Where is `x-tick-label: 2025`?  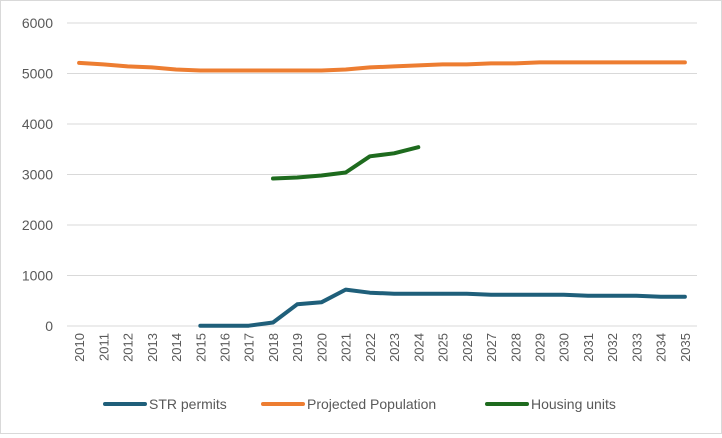 x-tick-label: 2025 is located at coordinates (443, 347).